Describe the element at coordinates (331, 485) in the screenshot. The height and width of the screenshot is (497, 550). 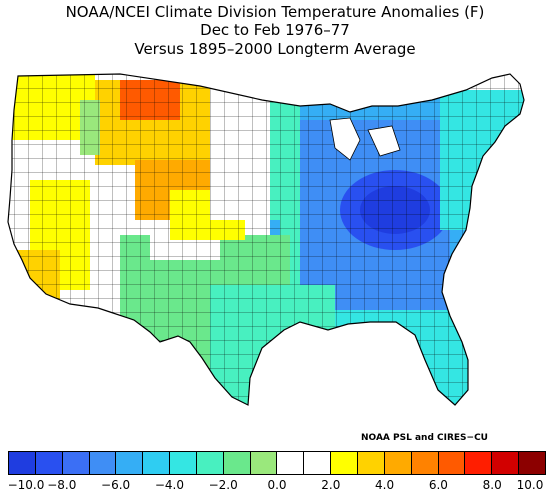
I see `colorbar-tick-label: 2.0` at that location.